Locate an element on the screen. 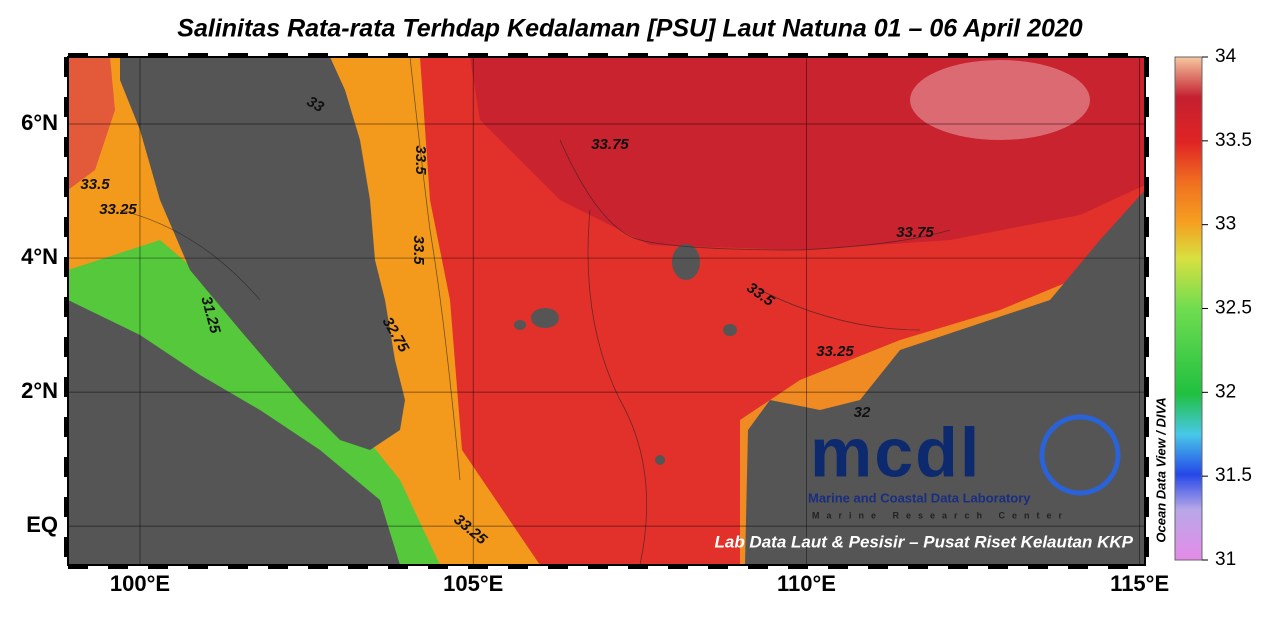 This screenshot has width=1280, height=622. colorbar-tick-label: 31 is located at coordinates (1225, 559).